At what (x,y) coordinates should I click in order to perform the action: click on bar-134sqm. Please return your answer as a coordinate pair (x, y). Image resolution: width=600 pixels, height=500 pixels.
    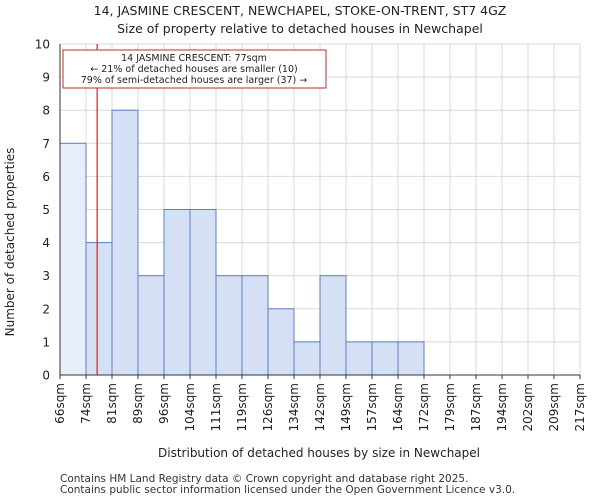
    Looking at the image, I should click on (307, 358).